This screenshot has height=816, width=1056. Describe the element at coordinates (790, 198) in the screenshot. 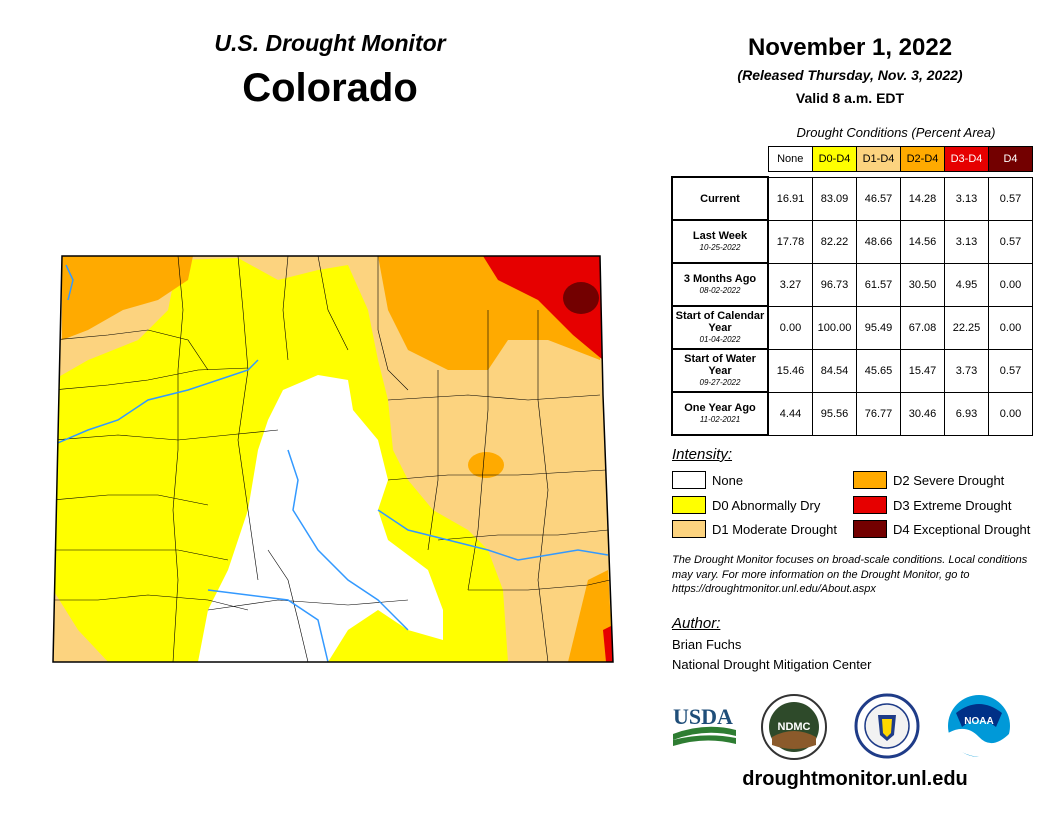

I see `table-cell: 16.91` at that location.